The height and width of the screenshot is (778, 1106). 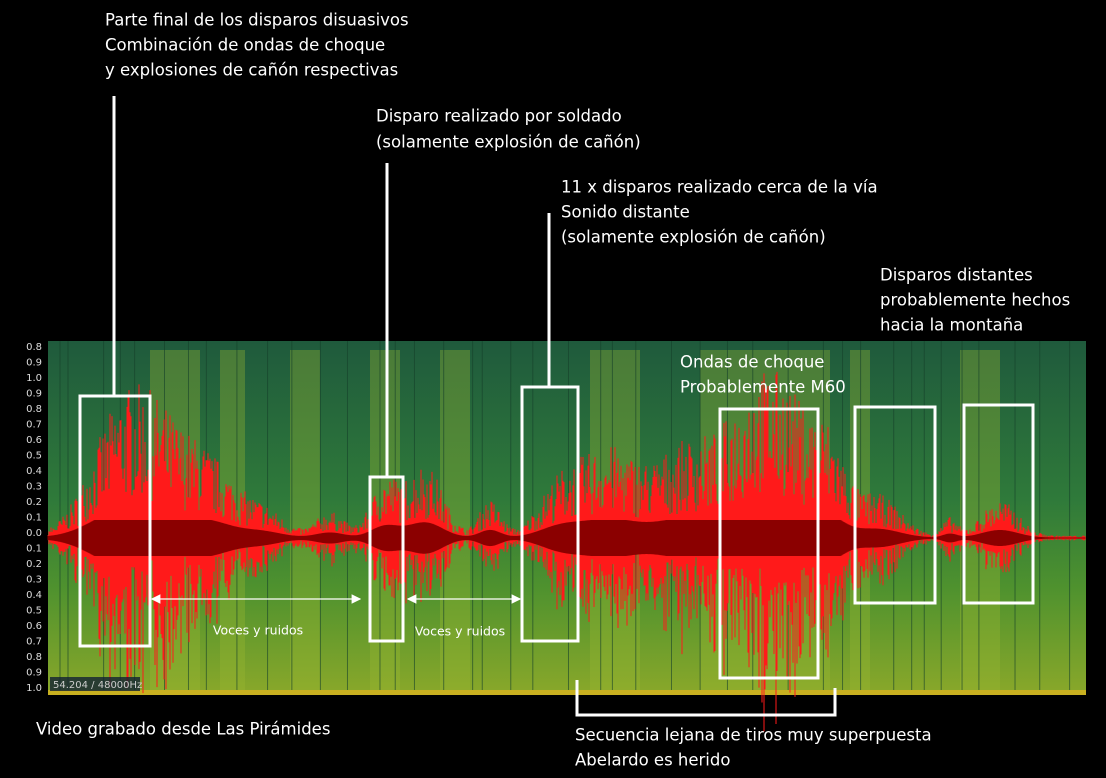 I want to click on annotation: Sonido distante, so click(x=625, y=212).